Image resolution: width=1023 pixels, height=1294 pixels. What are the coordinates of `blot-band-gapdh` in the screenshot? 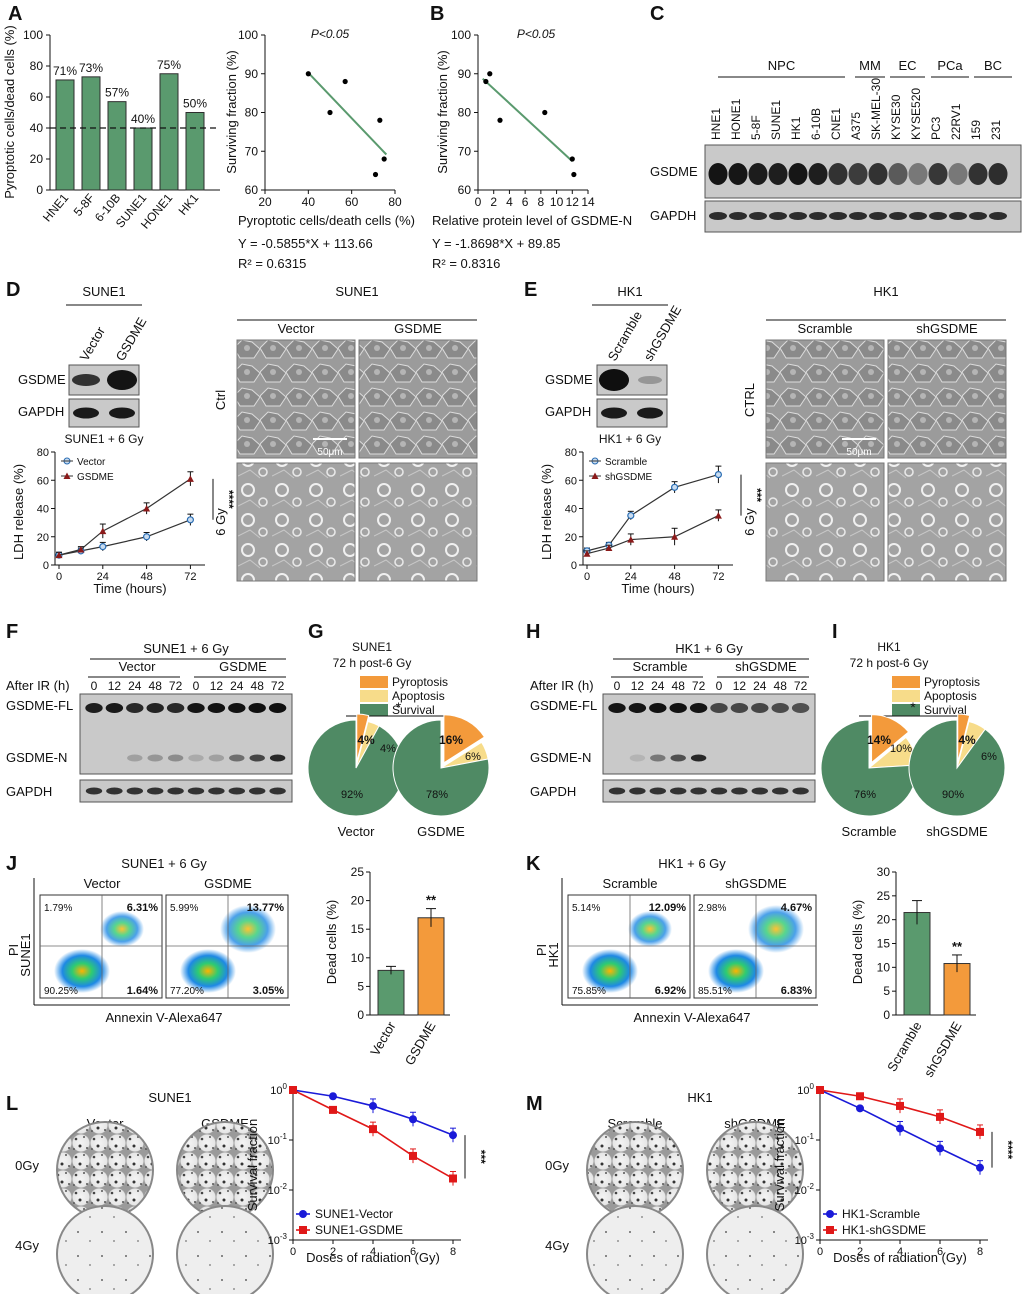 It's located at (122, 413).